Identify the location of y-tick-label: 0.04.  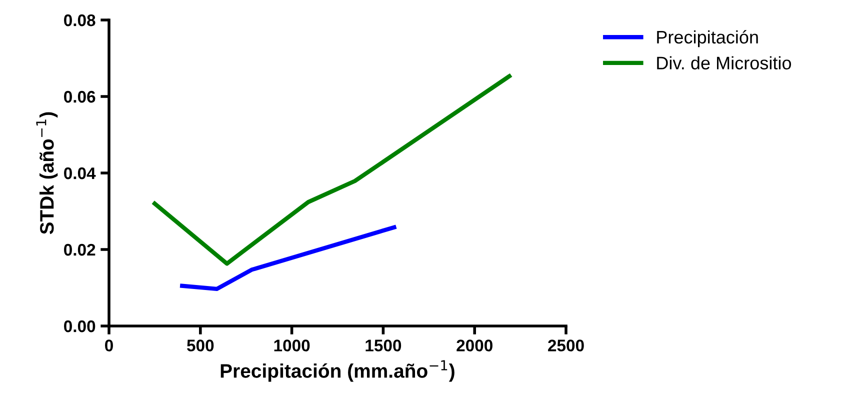
(80, 173).